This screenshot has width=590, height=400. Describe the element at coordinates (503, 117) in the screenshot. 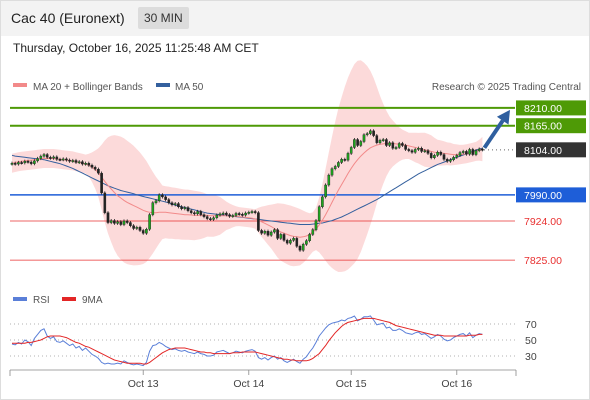

I see `forecast-arrow-head` at that location.